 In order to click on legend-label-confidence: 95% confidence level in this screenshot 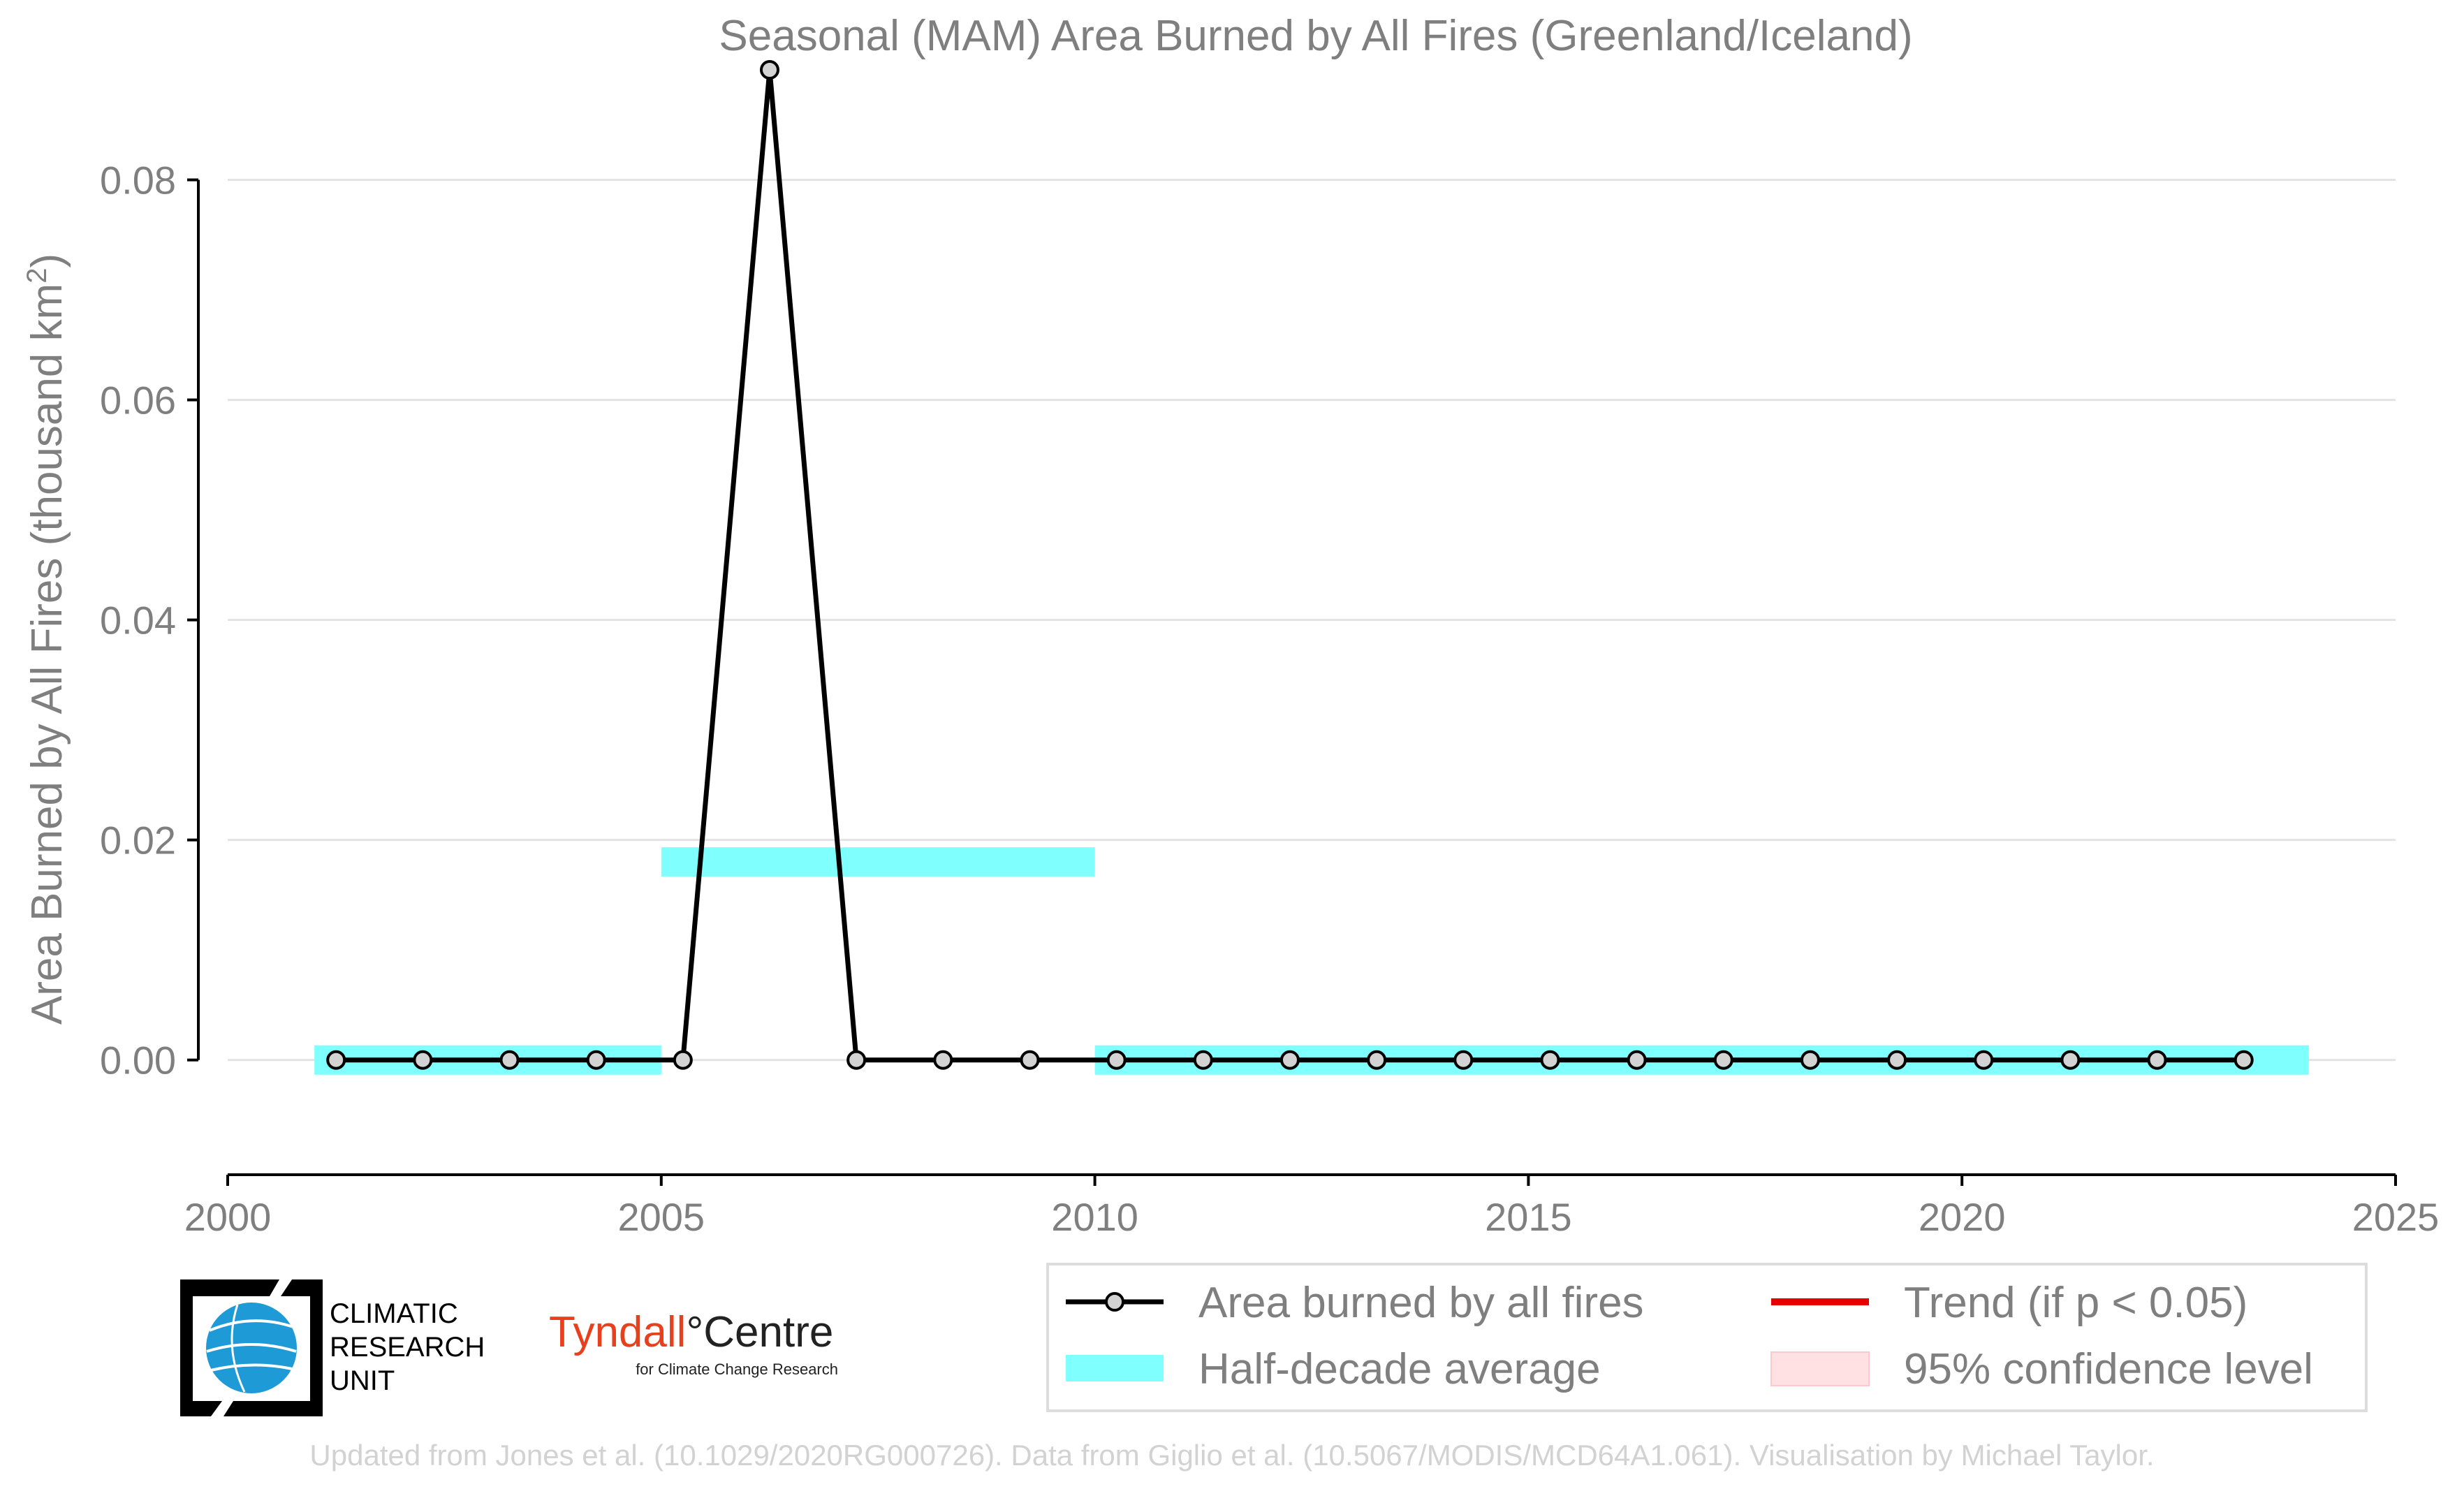, I will do `click(2108, 1369)`.